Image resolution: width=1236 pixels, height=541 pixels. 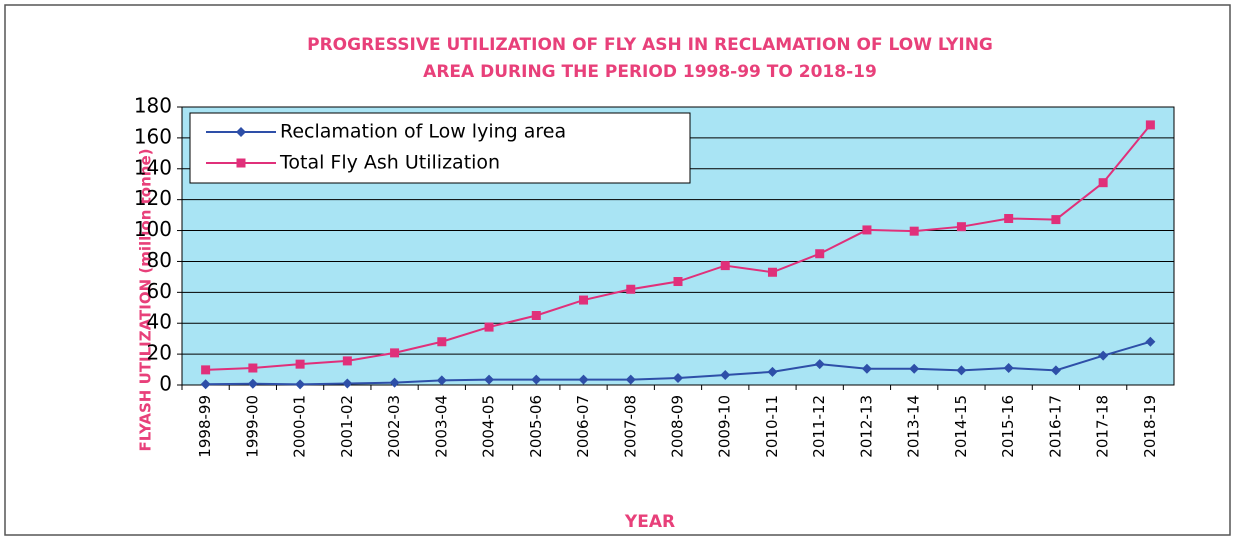 I want to click on y-axis-label: FLYASH UTILIZATION (million tonne), so click(x=146, y=300).